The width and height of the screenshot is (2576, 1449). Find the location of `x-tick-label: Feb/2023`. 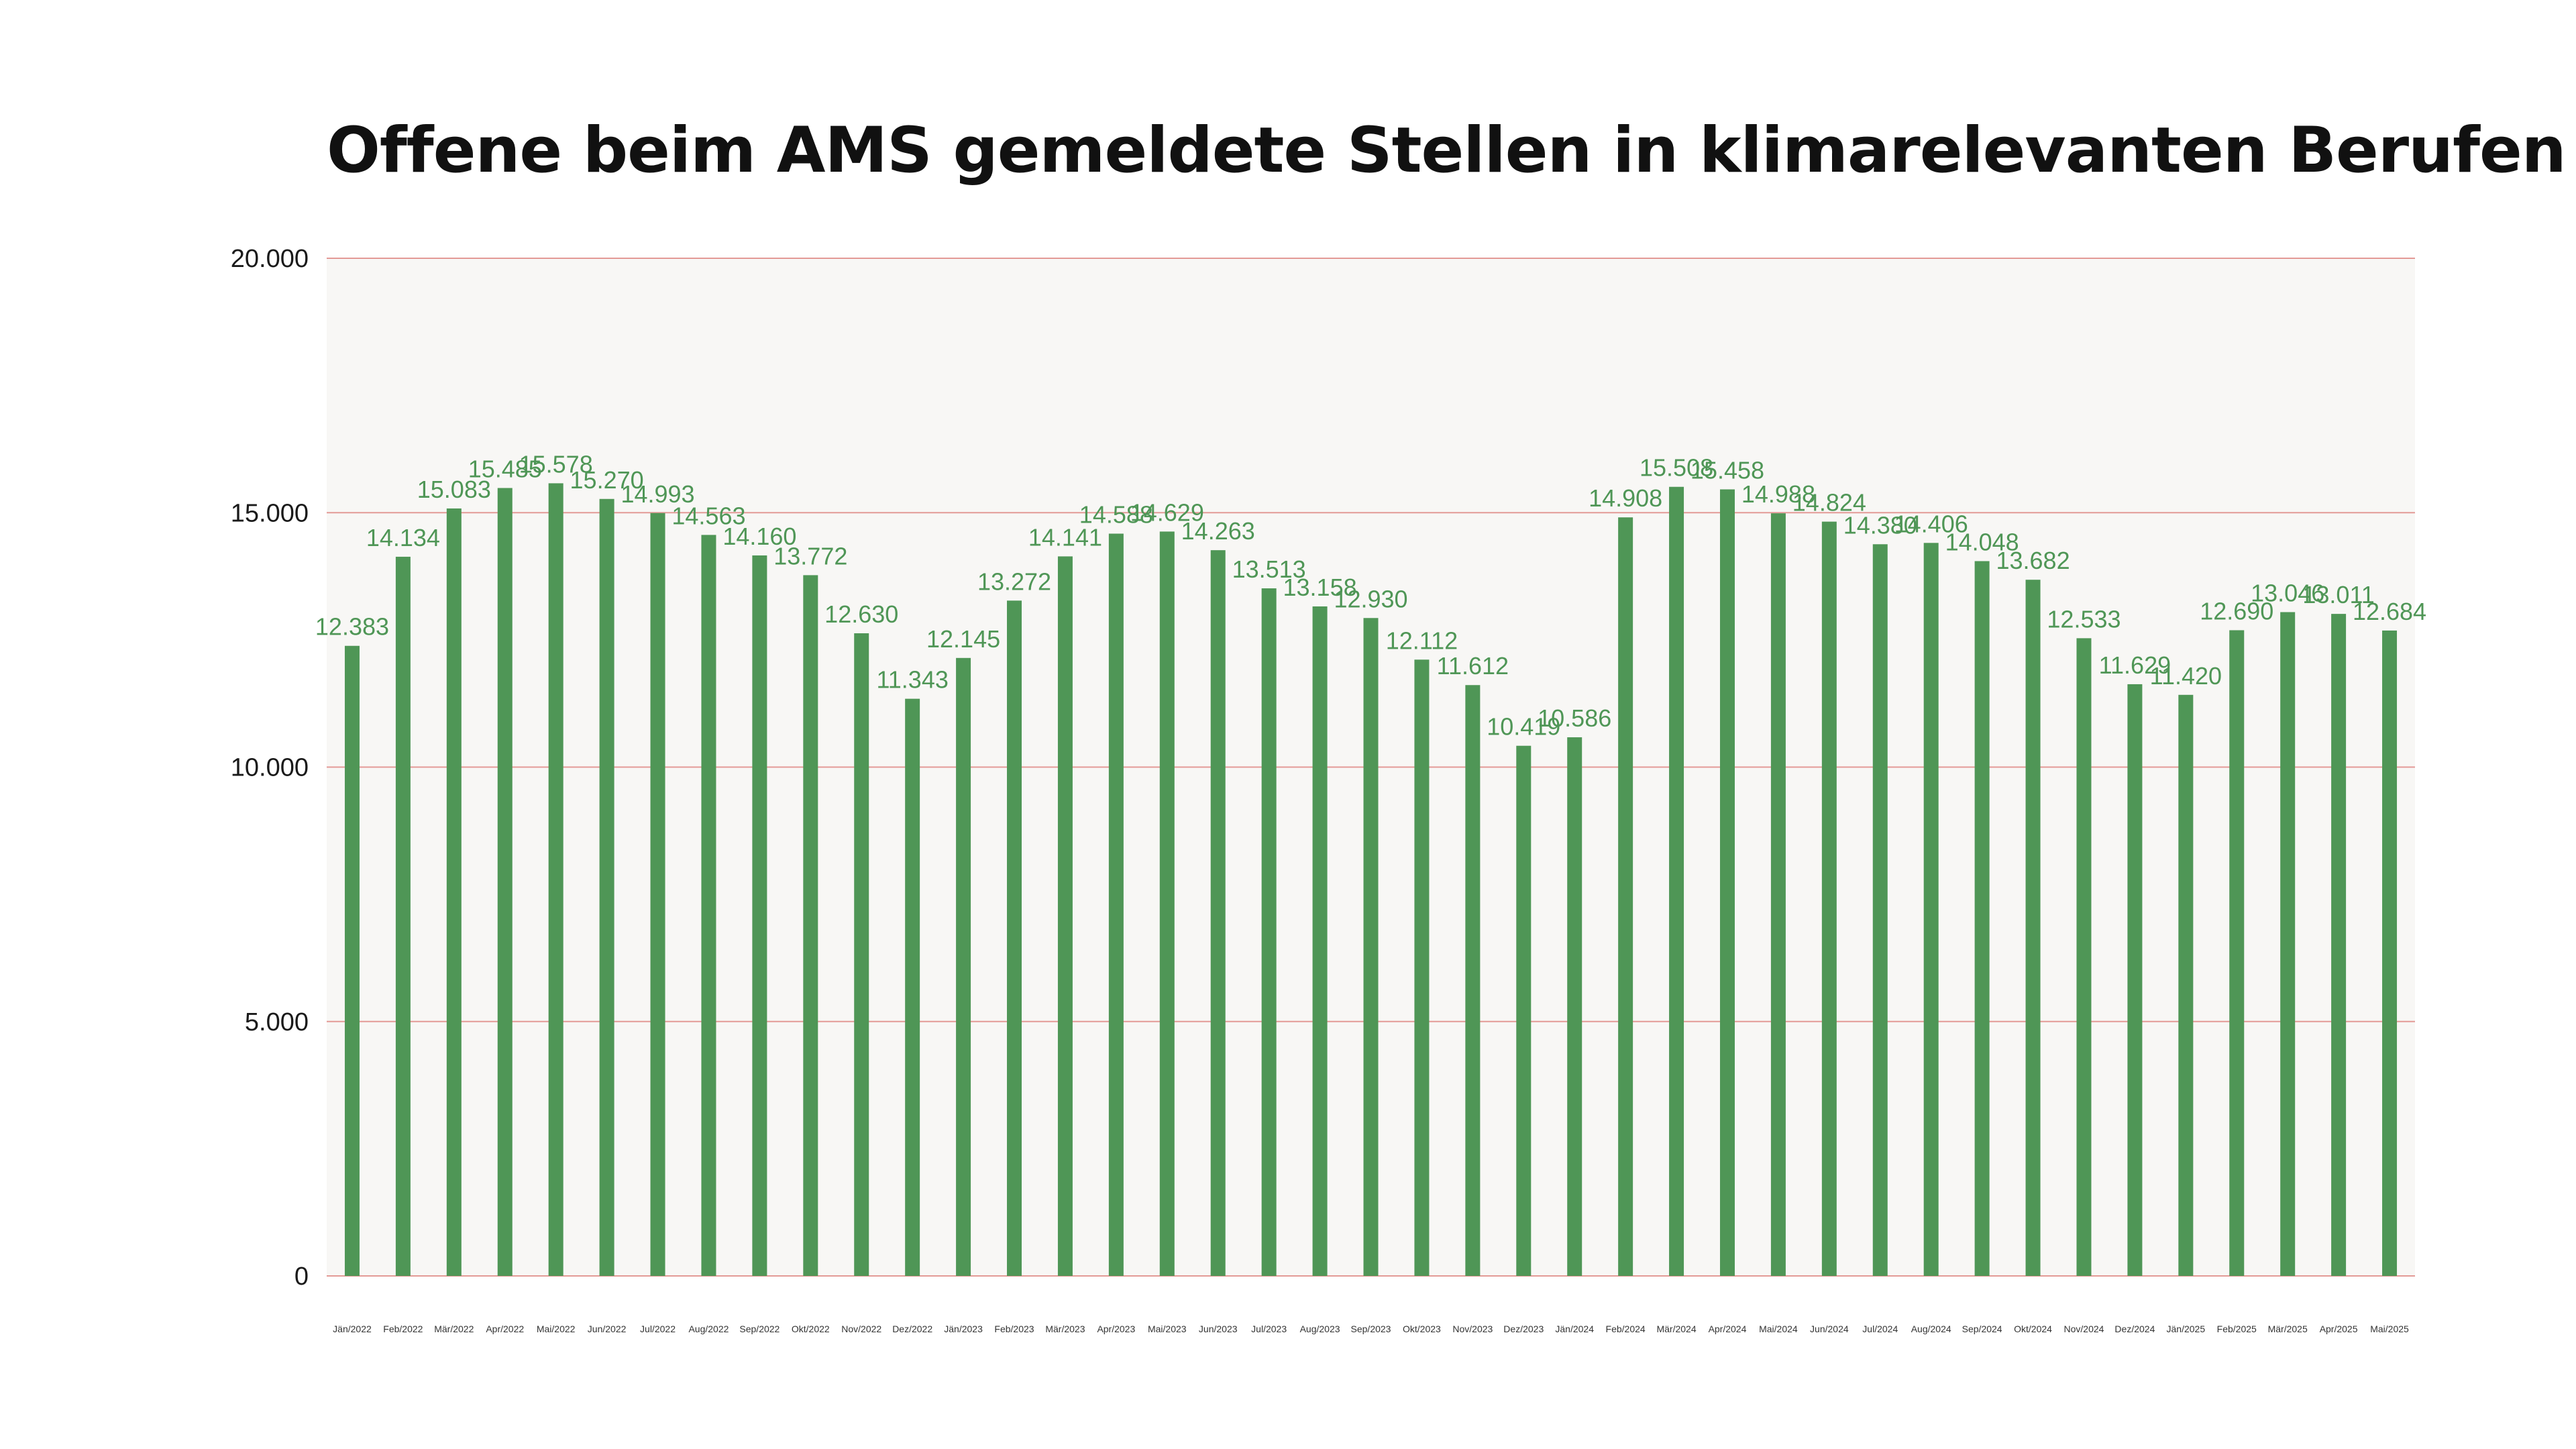

x-tick-label: Feb/2023 is located at coordinates (1014, 1329).